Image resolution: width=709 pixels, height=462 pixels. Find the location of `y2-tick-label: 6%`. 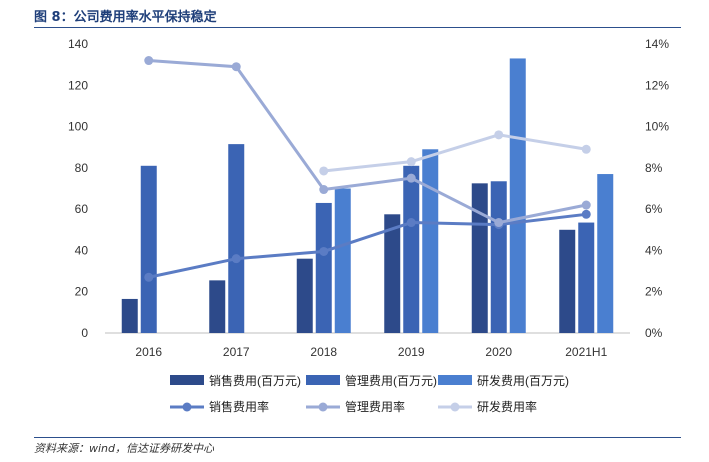

y2-tick-label: 6% is located at coordinates (654, 209).